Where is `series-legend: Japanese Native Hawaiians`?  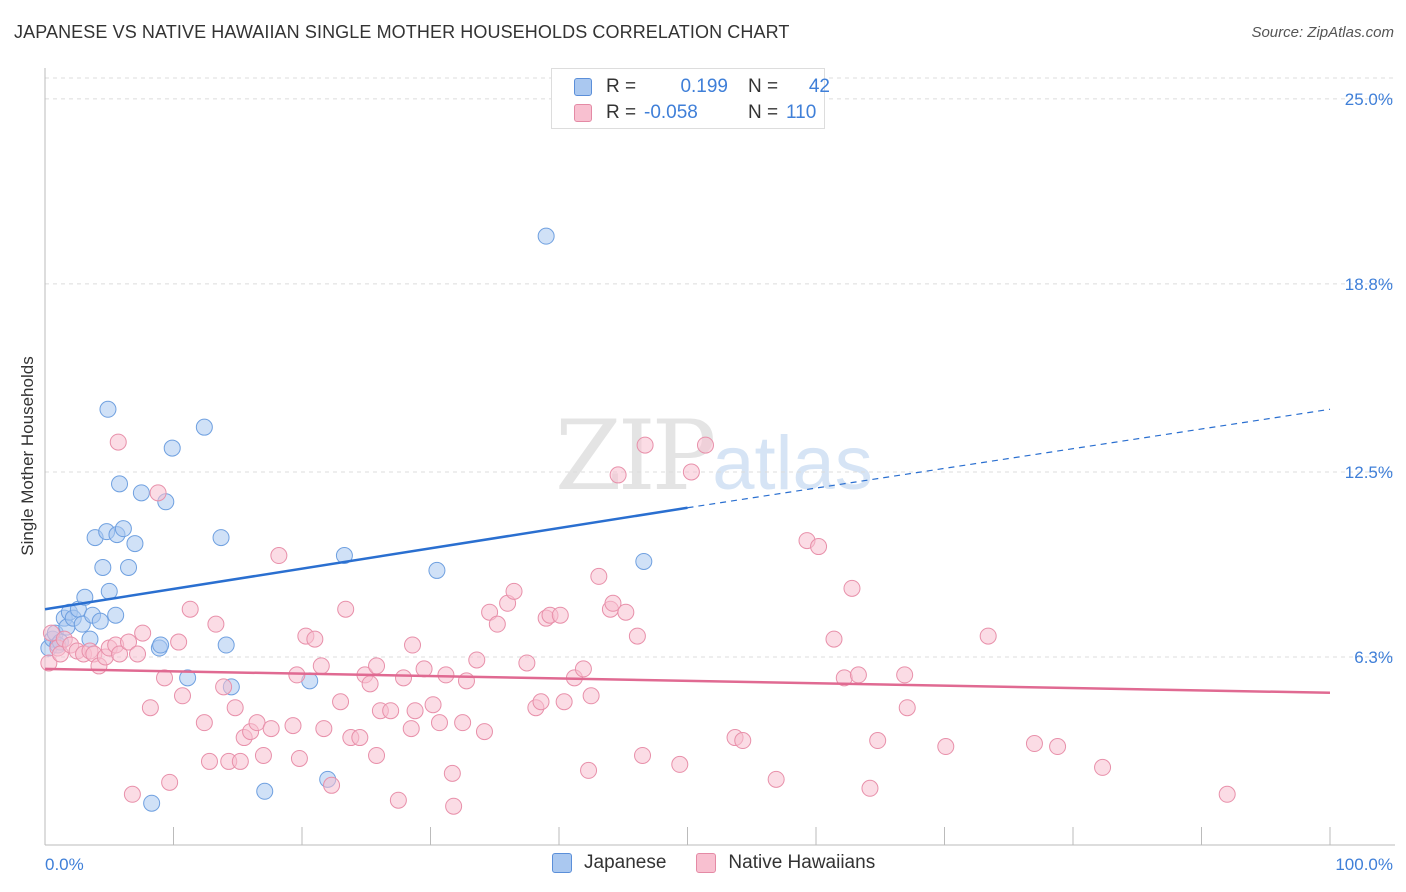 series-legend: Japanese Native Hawaiians is located at coordinates (728, 863).